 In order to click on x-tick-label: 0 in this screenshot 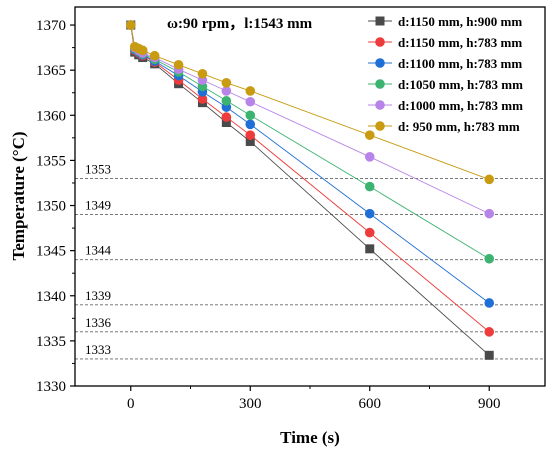, I will do `click(131, 404)`.